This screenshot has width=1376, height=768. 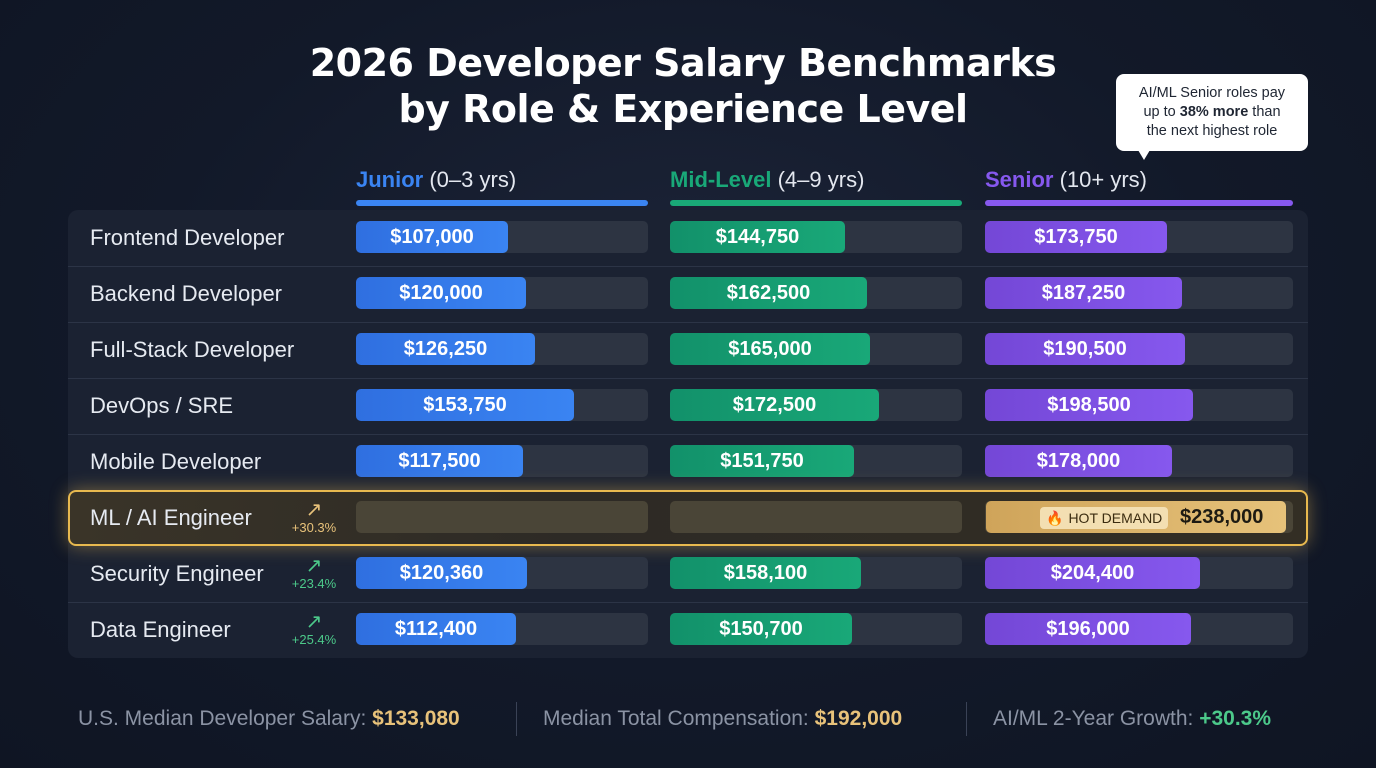 I want to click on salary-value-senior-highlight: $238,000, so click(x=1222, y=517).